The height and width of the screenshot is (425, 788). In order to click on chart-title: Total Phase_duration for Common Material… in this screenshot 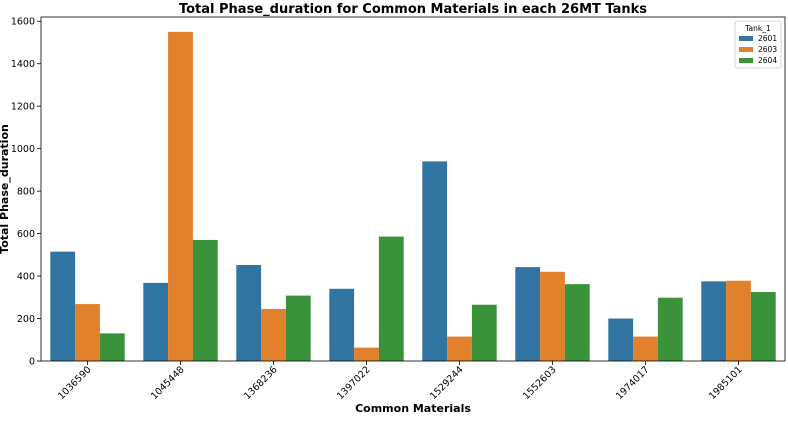, I will do `click(413, 9)`.